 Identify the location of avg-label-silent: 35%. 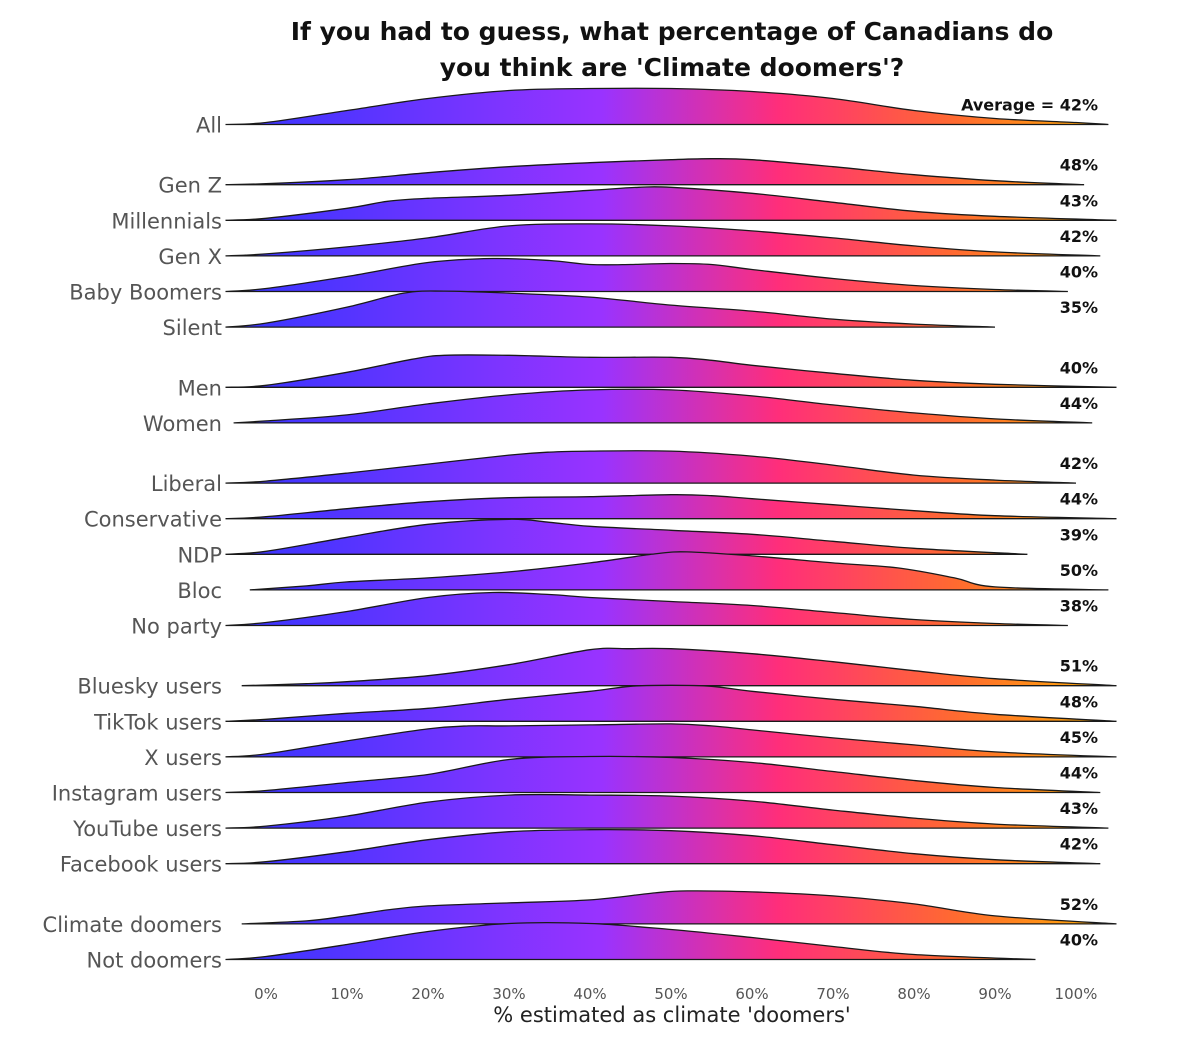
(1079, 307).